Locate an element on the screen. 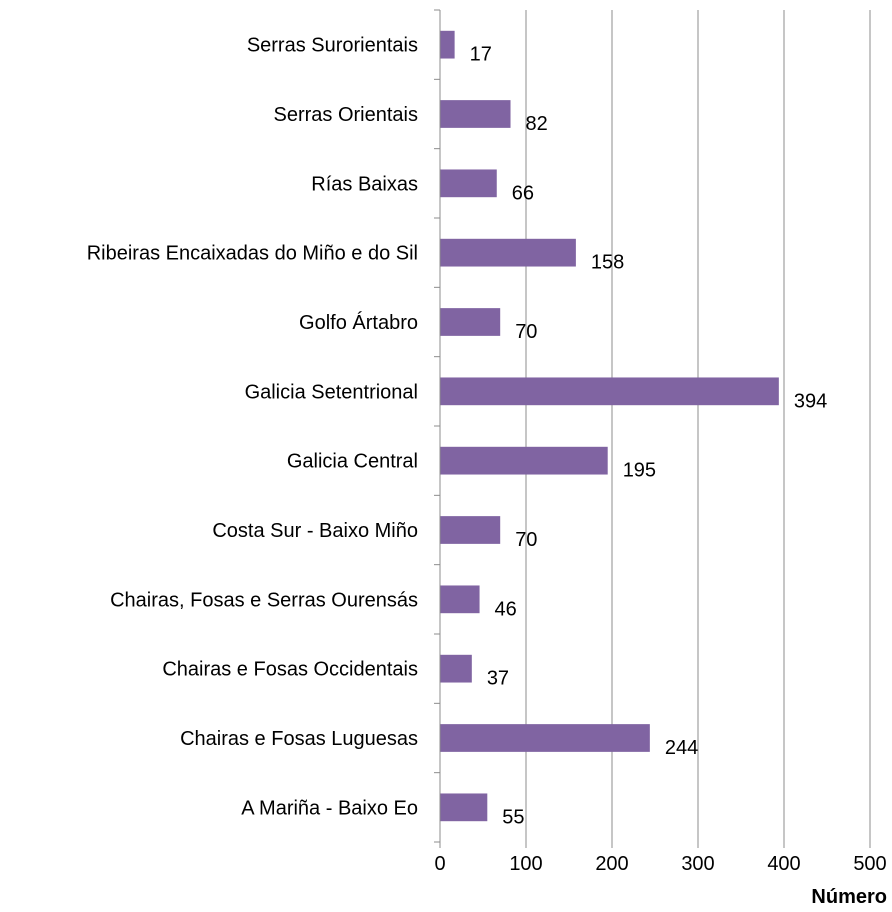 The height and width of the screenshot is (912, 892). data-label: 158 is located at coordinates (607, 263).